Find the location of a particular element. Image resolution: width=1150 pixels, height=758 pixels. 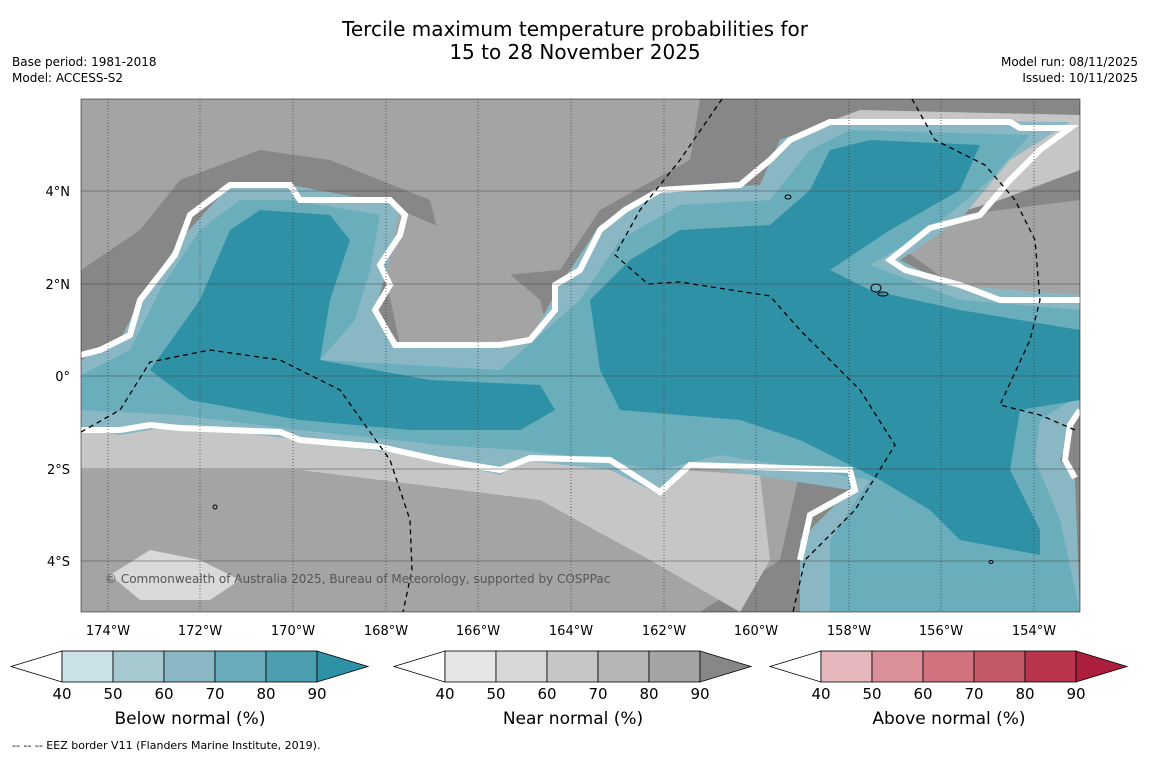

colorbar-below-normal: 40 50 60 70 80 90 is located at coordinates (189, 675).